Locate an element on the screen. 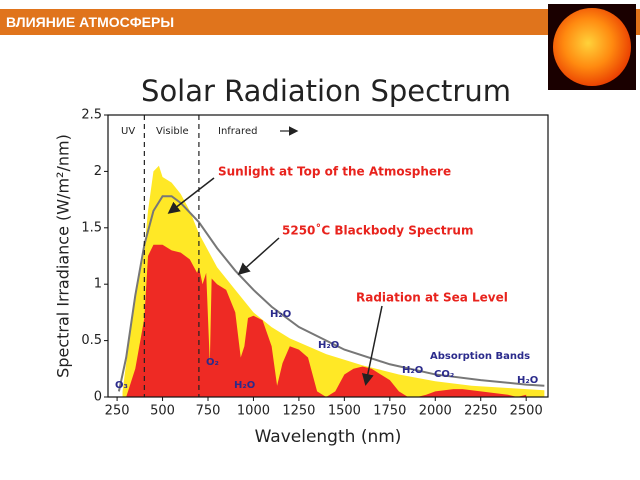 The image size is (640, 480). annotation: Radiation at Sea Level is located at coordinates (432, 298).